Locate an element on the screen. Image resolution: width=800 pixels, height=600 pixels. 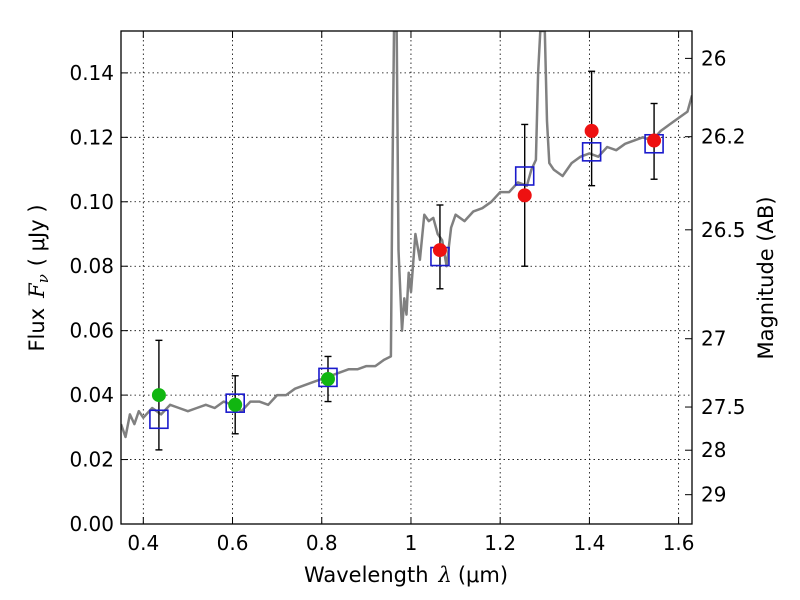
x-tick-label: 1 is located at coordinates (411, 543).